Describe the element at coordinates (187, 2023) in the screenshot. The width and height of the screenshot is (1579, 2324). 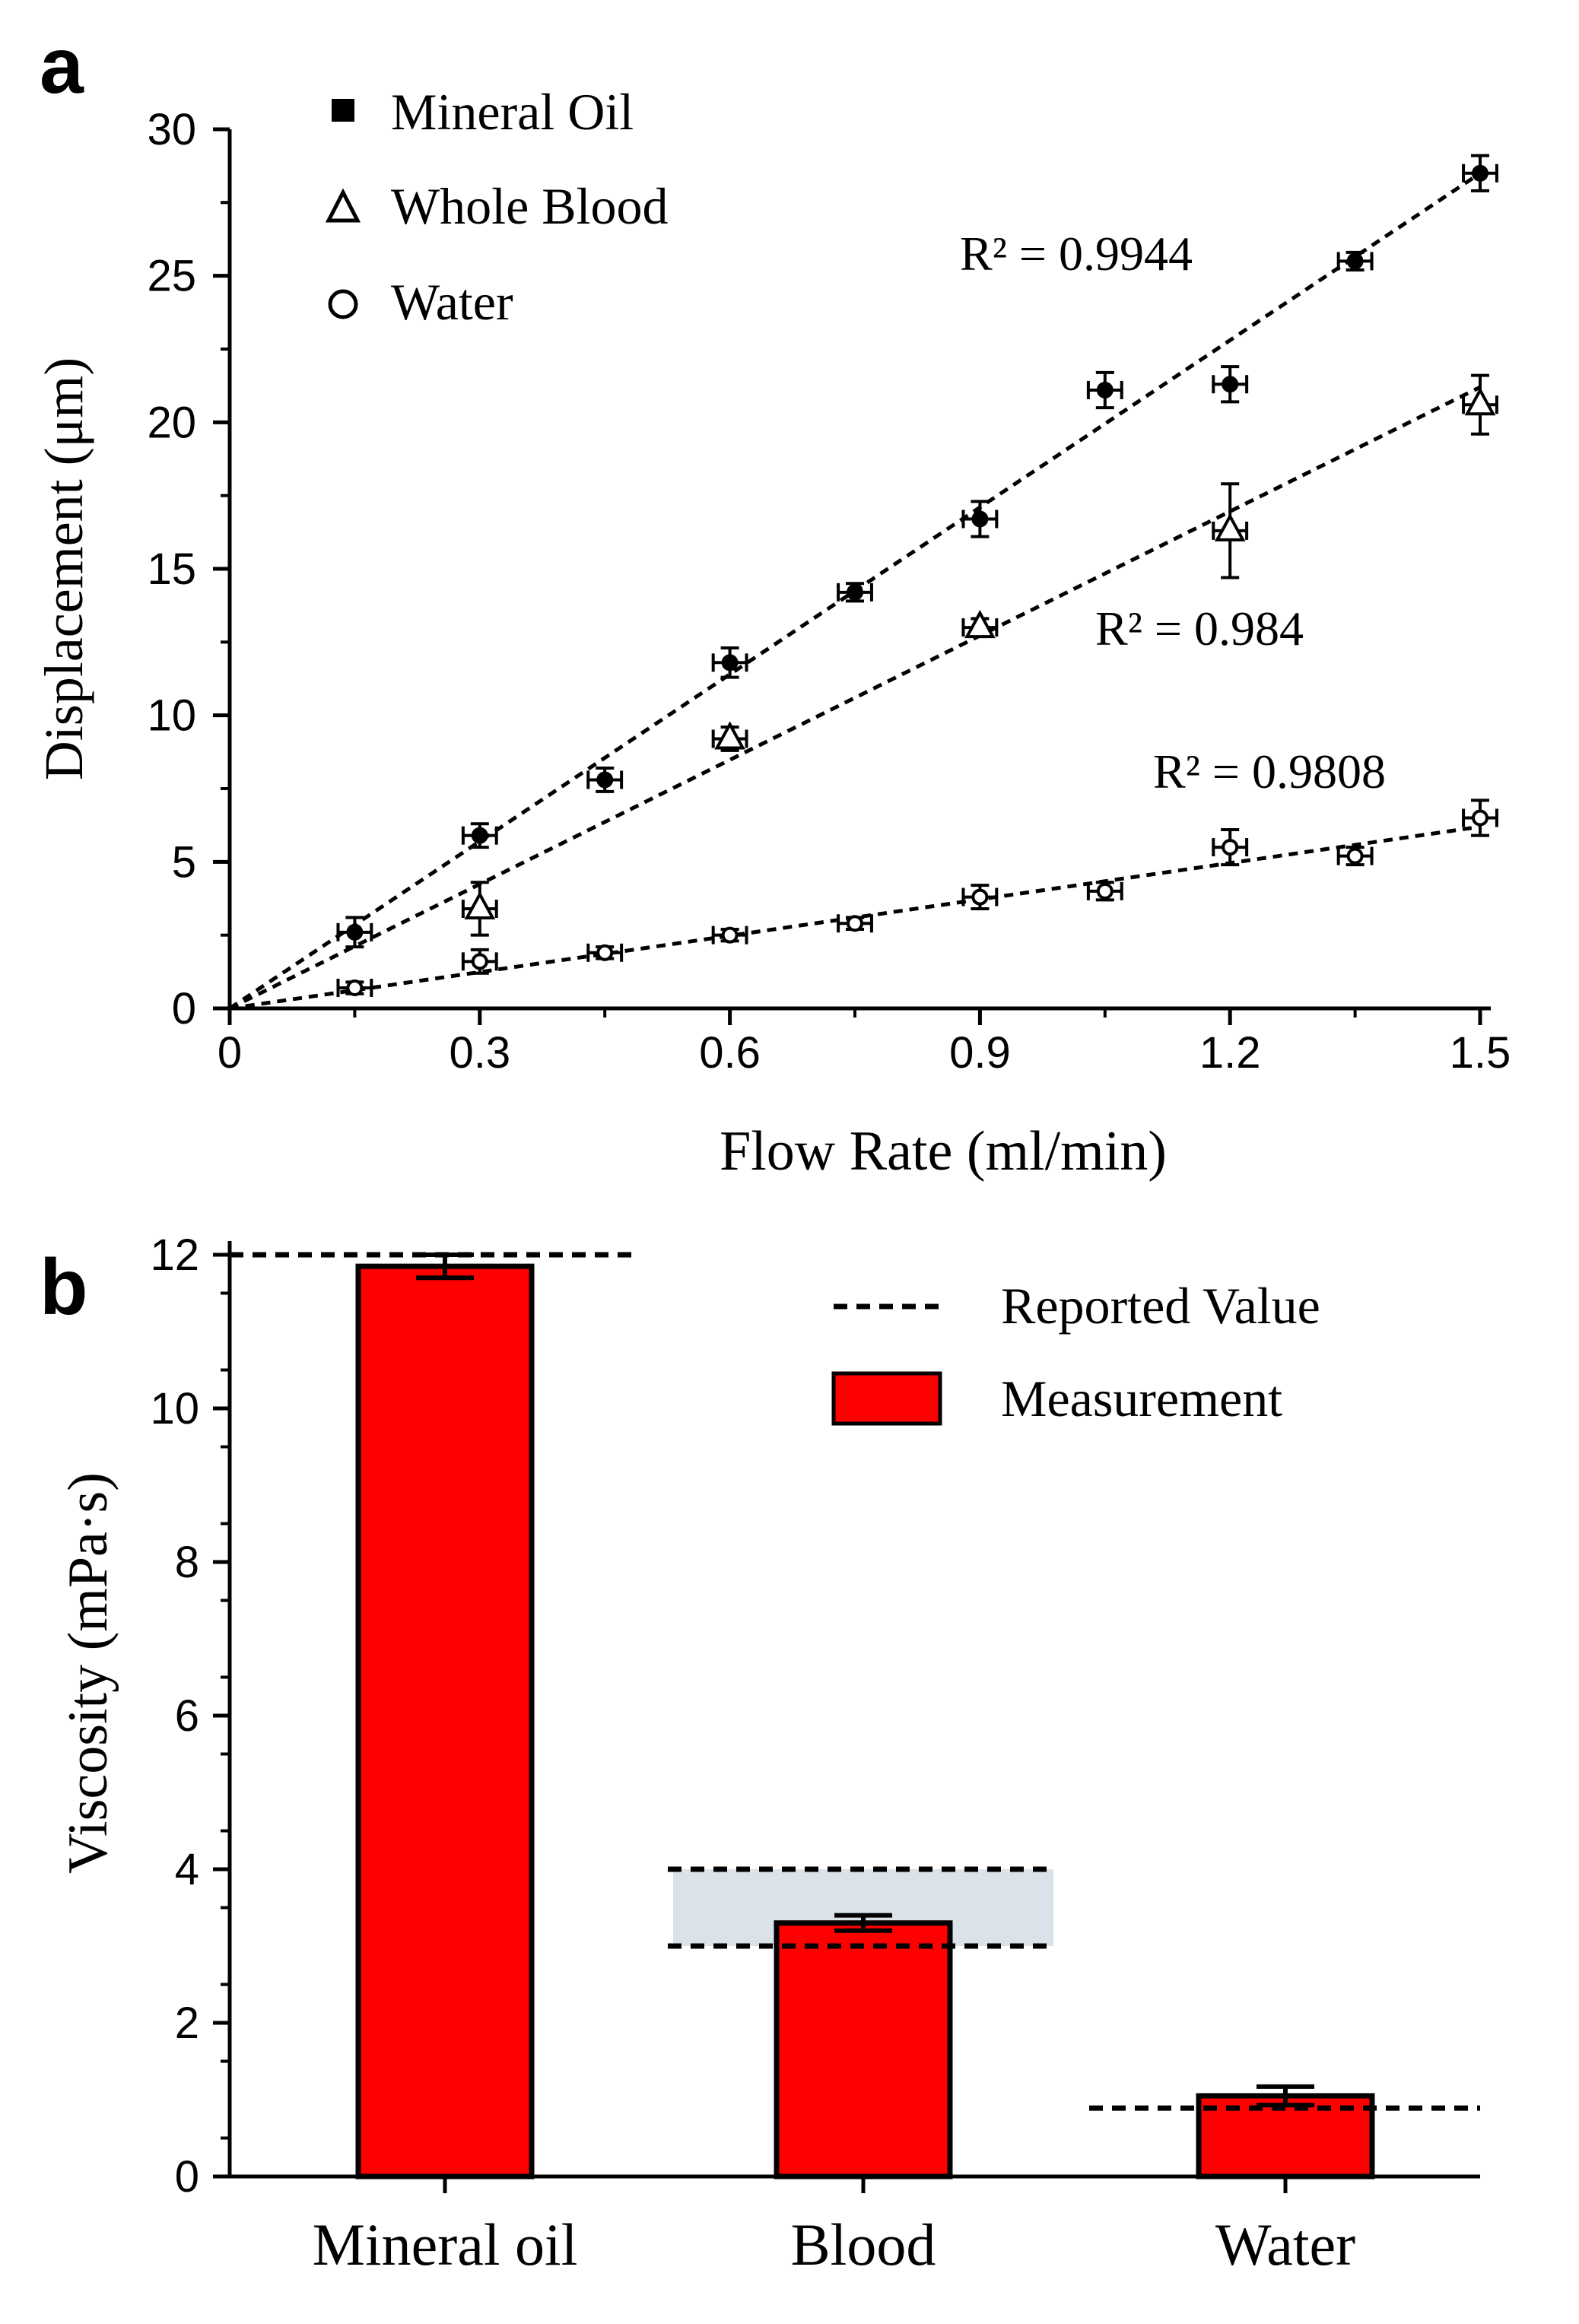
I see `b-y-tick-label-2: 2` at that location.